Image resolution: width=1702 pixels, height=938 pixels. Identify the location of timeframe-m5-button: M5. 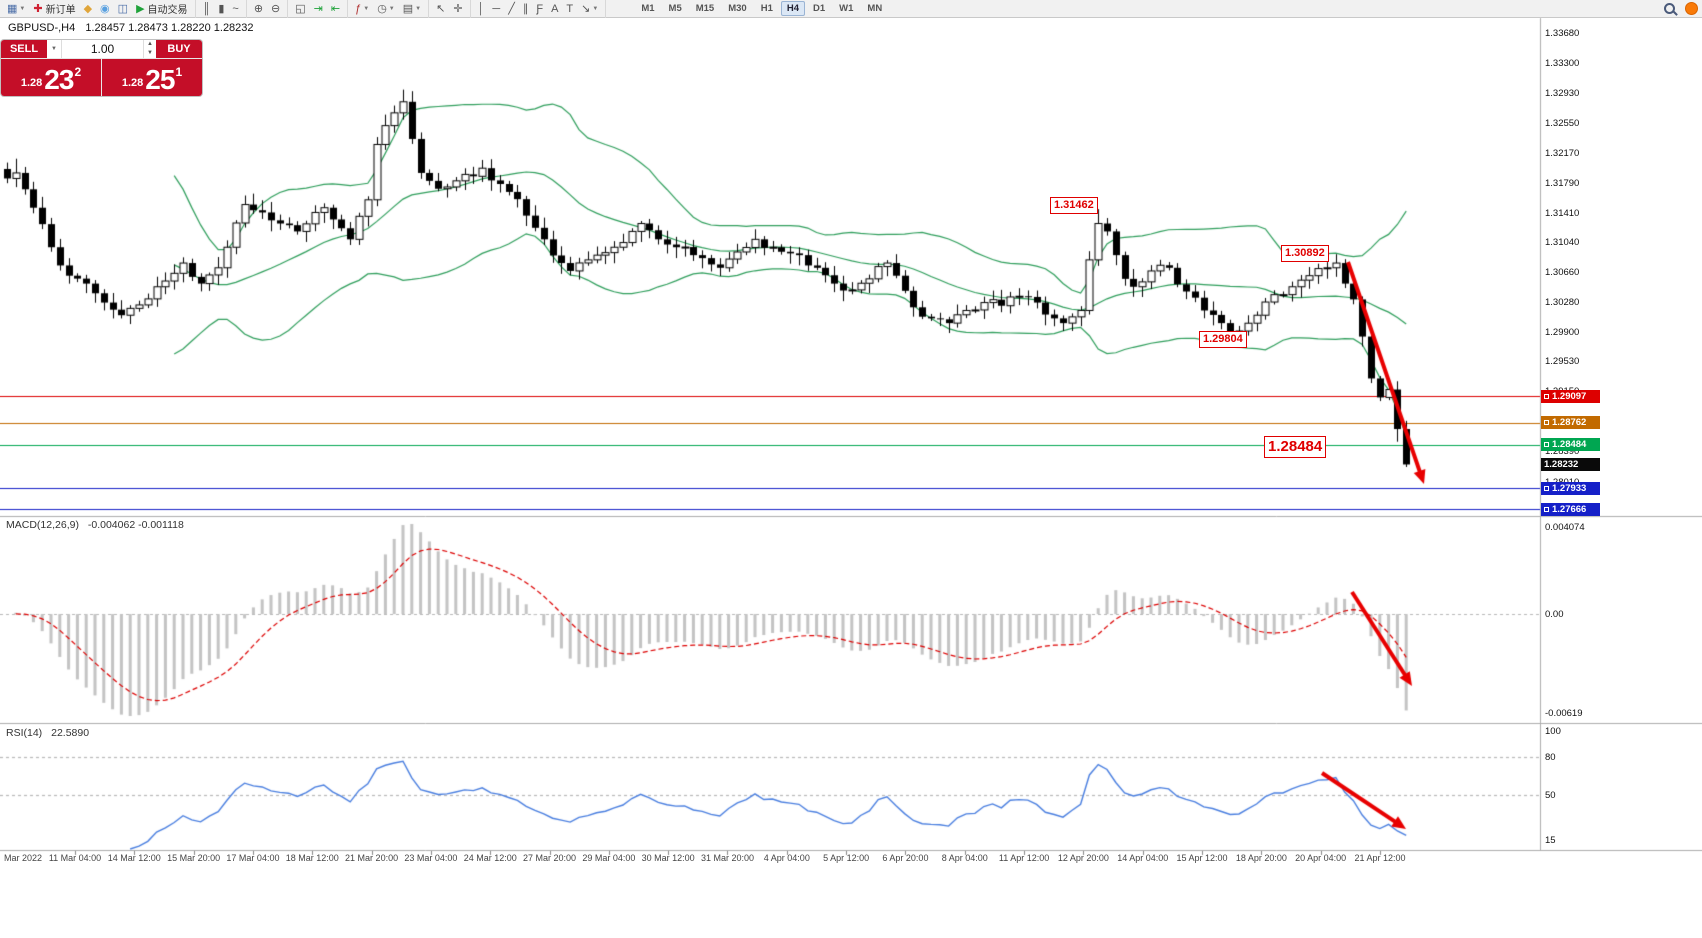
(675, 8).